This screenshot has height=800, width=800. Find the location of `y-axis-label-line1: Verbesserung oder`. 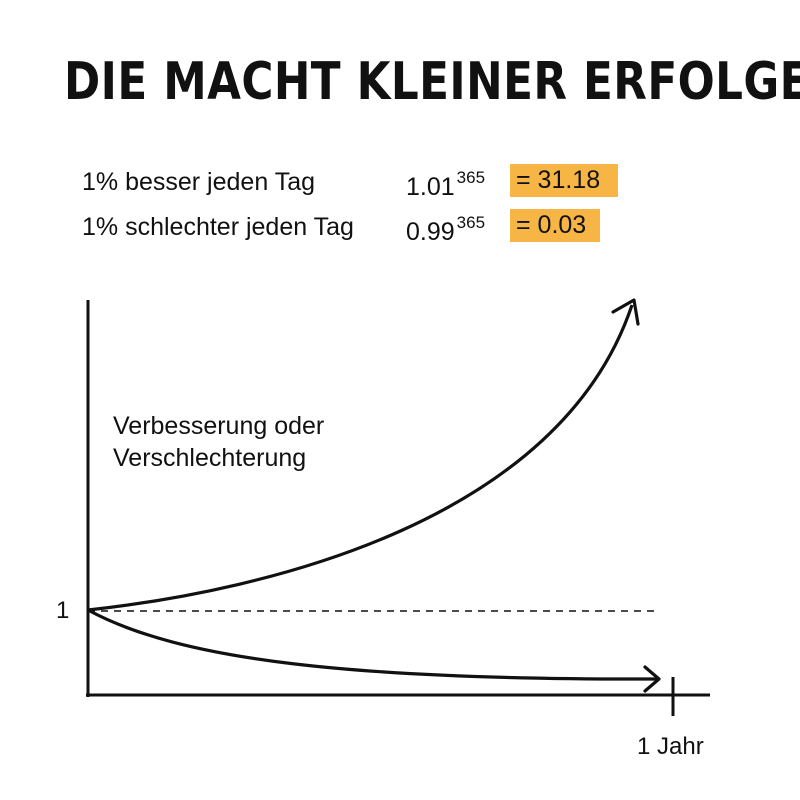

y-axis-label-line1: Verbesserung oder is located at coordinates (219, 426).